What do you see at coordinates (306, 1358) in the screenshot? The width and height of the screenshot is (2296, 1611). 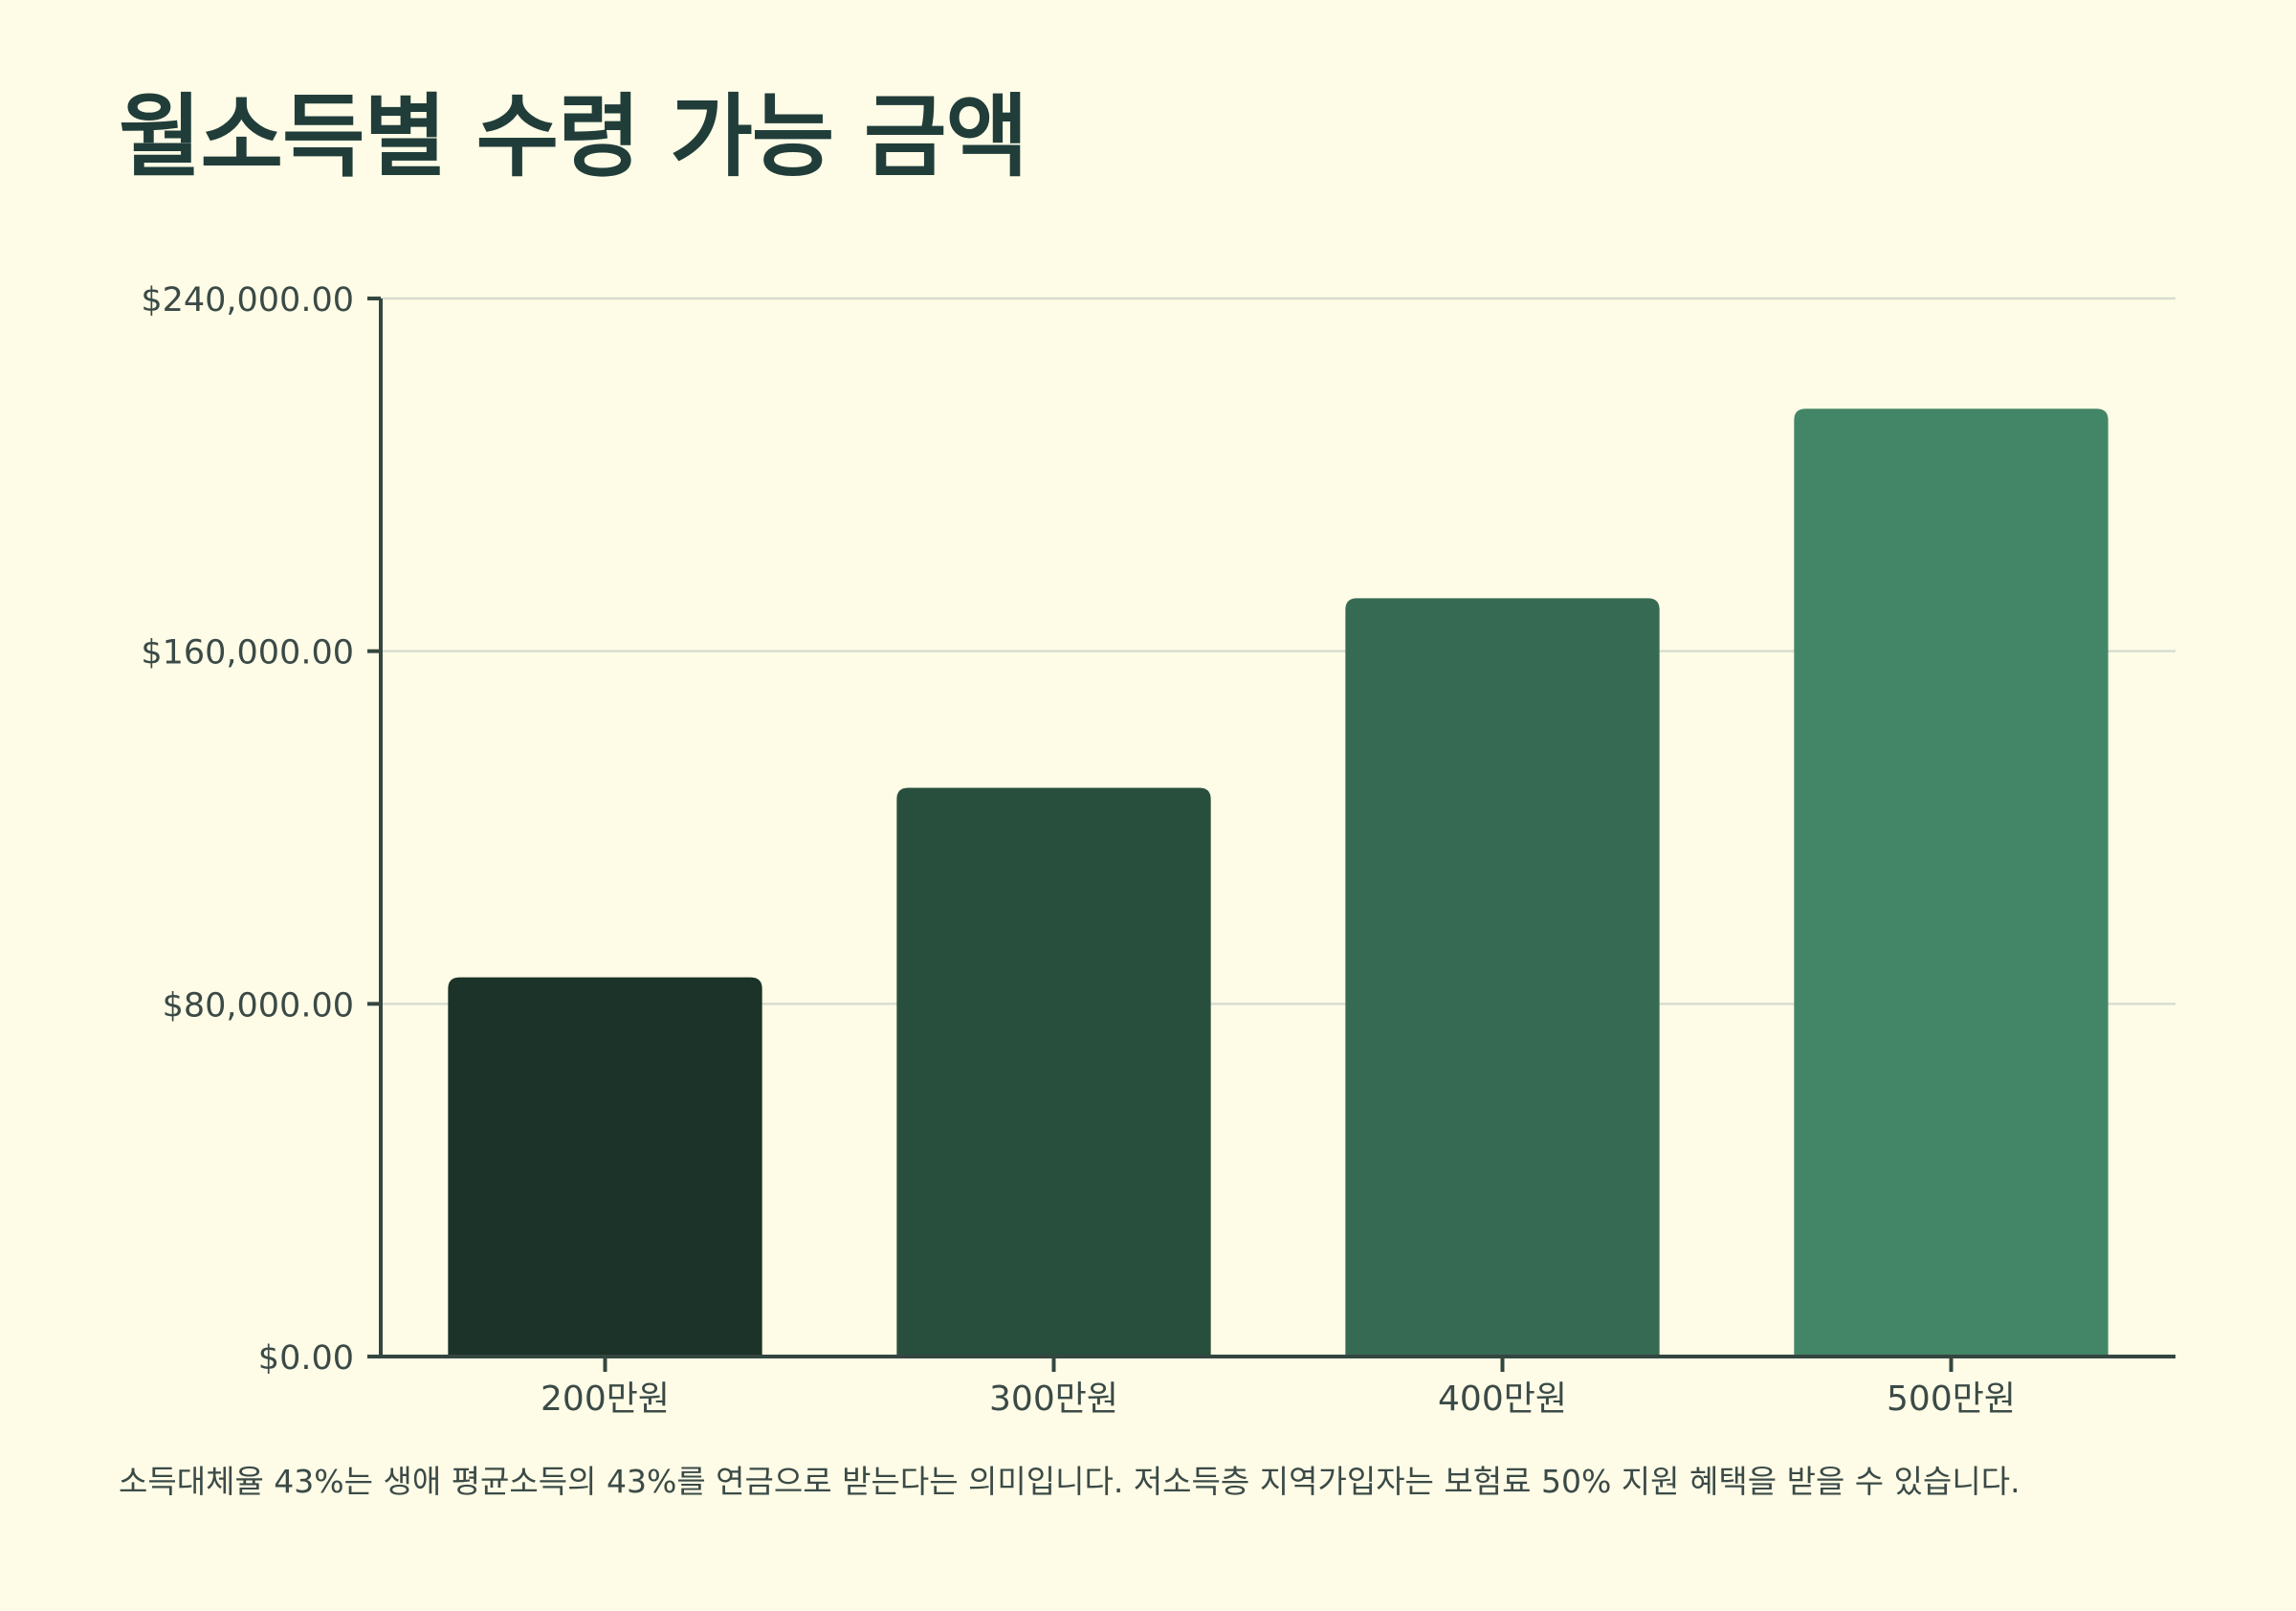 I see `y-tick-label: $0.00` at bounding box center [306, 1358].